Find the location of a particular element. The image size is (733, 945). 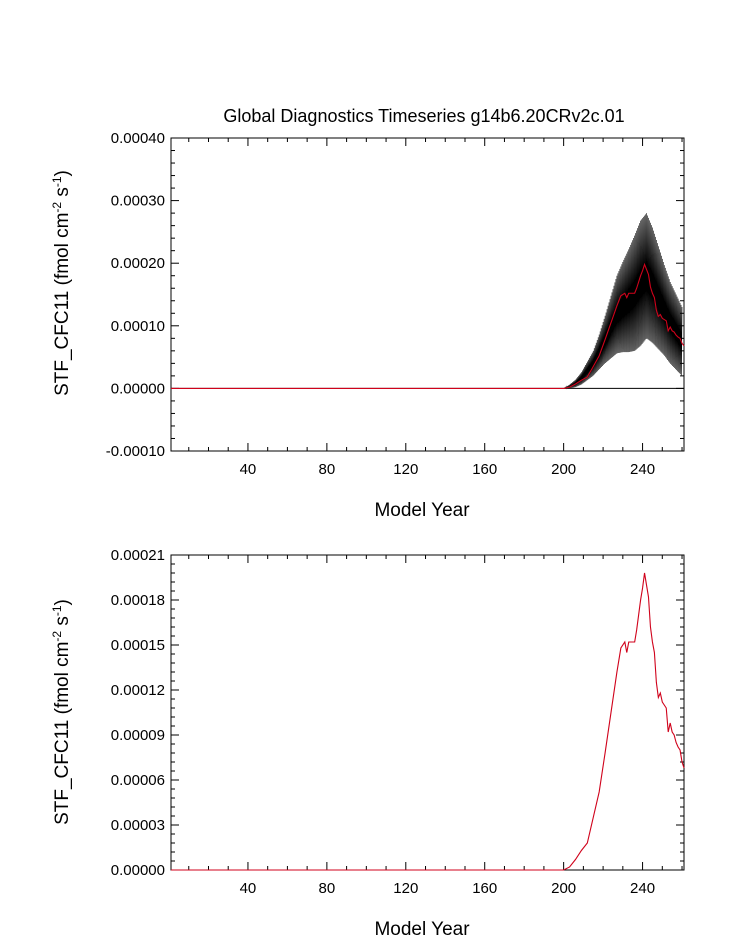

y-tick-label: 0.00003 is located at coordinates (138, 825).